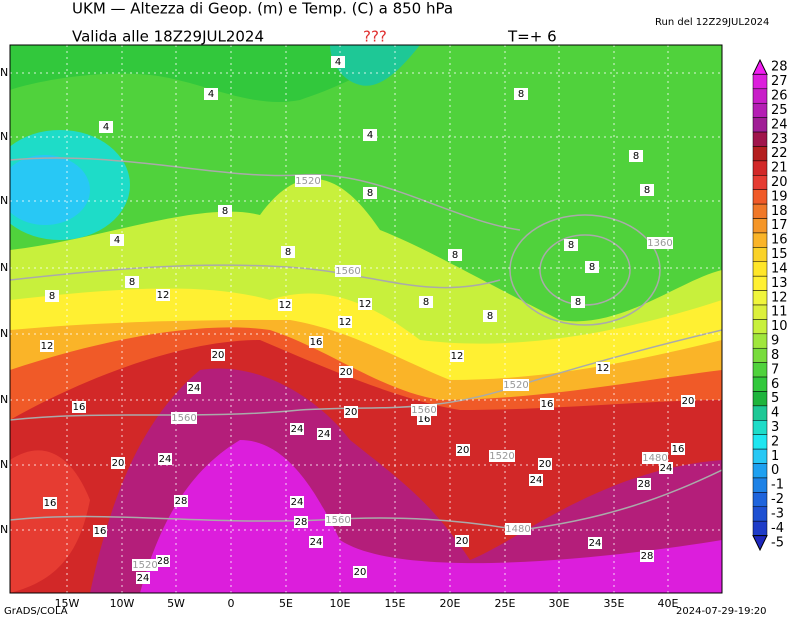 The height and width of the screenshot is (622, 800). What do you see at coordinates (775, 341) in the screenshot?
I see `colorbar-label: 9` at bounding box center [775, 341].